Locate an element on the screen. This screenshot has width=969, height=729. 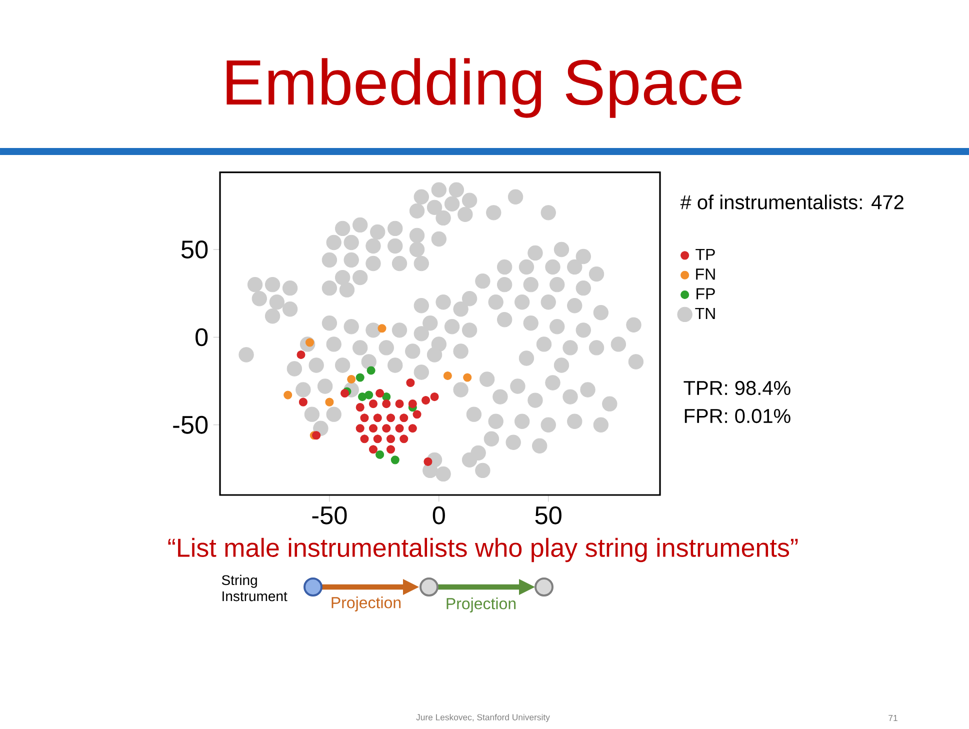
x-tick-label: -50 is located at coordinates (329, 515).